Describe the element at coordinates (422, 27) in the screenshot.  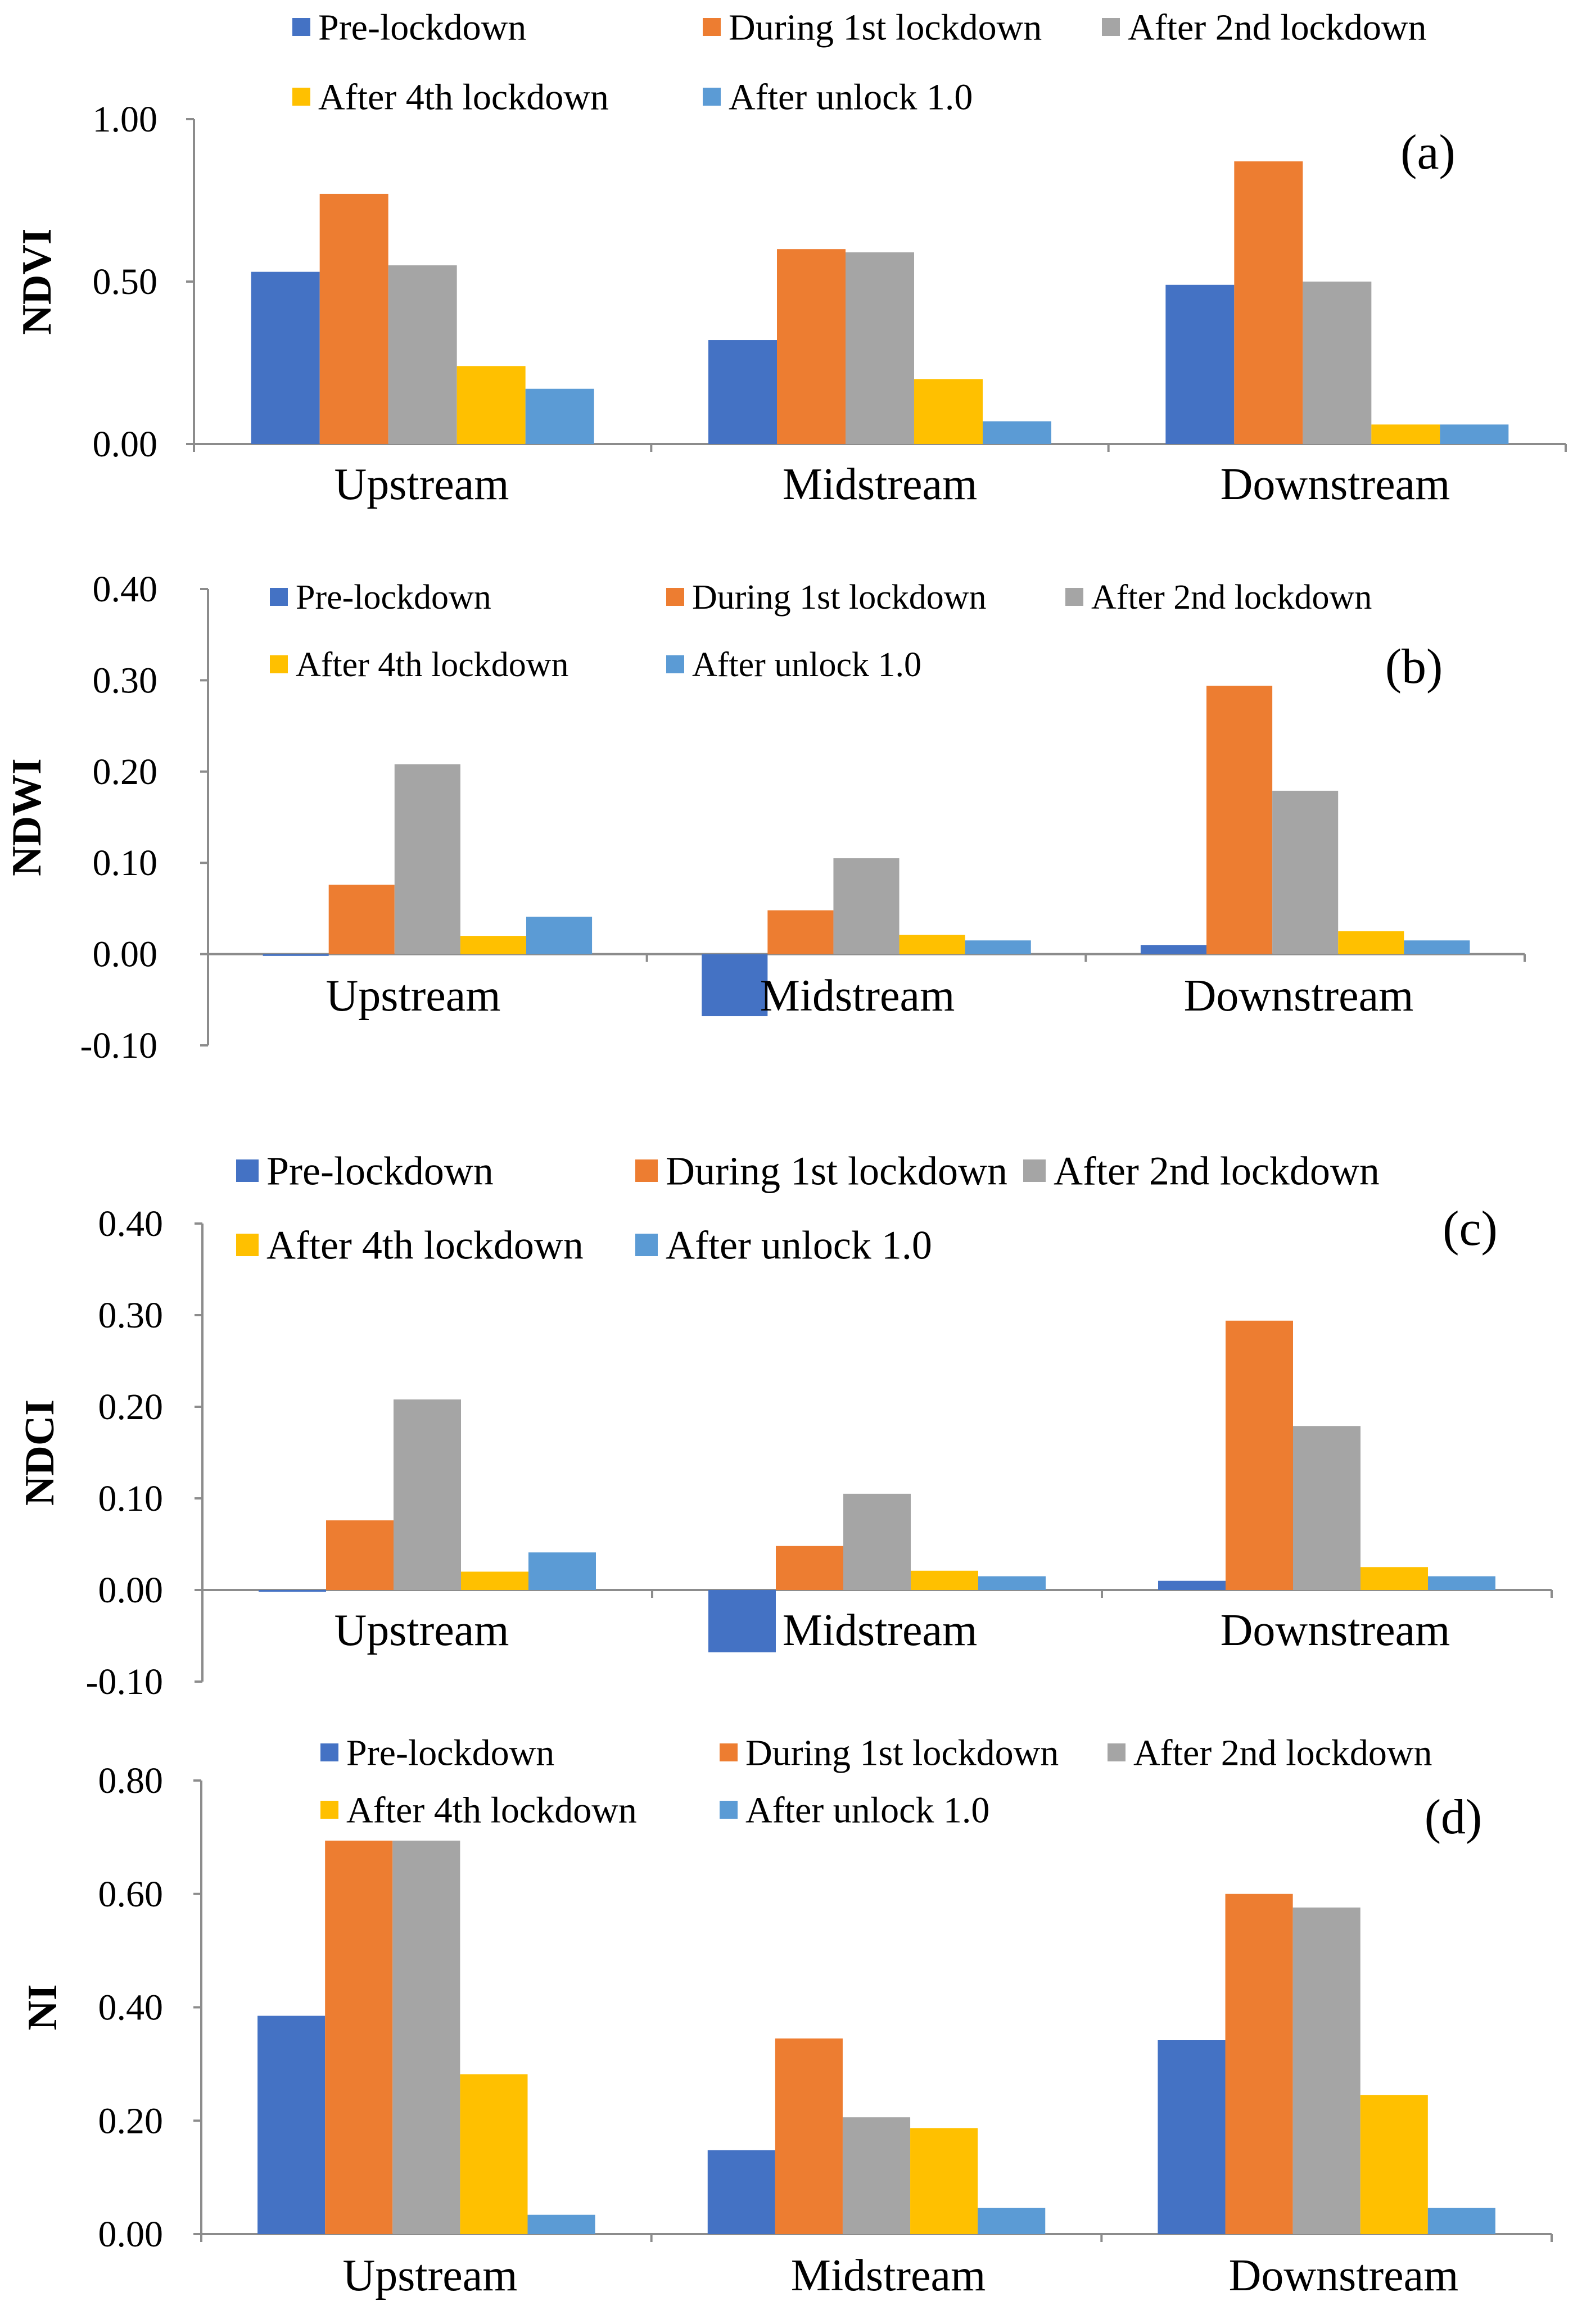
I see `legend-label-pre-lockdown: Pre-lockdown` at that location.